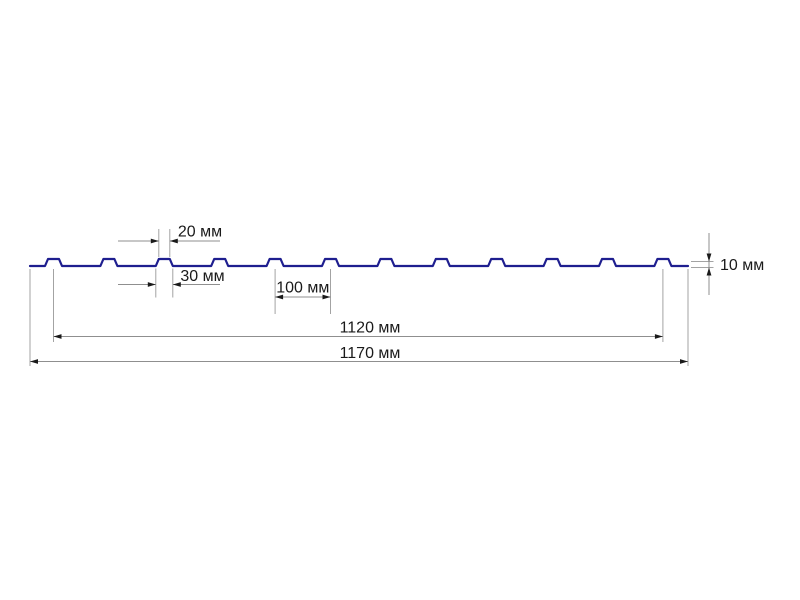 Image resolution: width=800 pixels, height=600 pixels. What do you see at coordinates (370, 328) in the screenshot?
I see `dimension-label-working-width: 1120 мм` at bounding box center [370, 328].